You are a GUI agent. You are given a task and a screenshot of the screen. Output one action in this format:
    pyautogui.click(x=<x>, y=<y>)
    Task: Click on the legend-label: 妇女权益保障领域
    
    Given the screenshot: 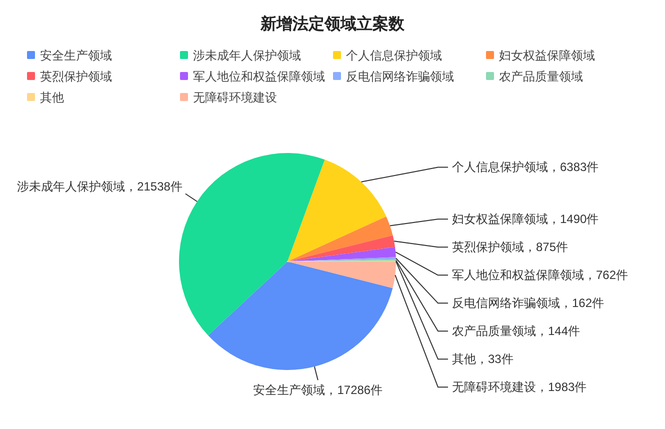 What is the action you would take?
    pyautogui.click(x=547, y=55)
    